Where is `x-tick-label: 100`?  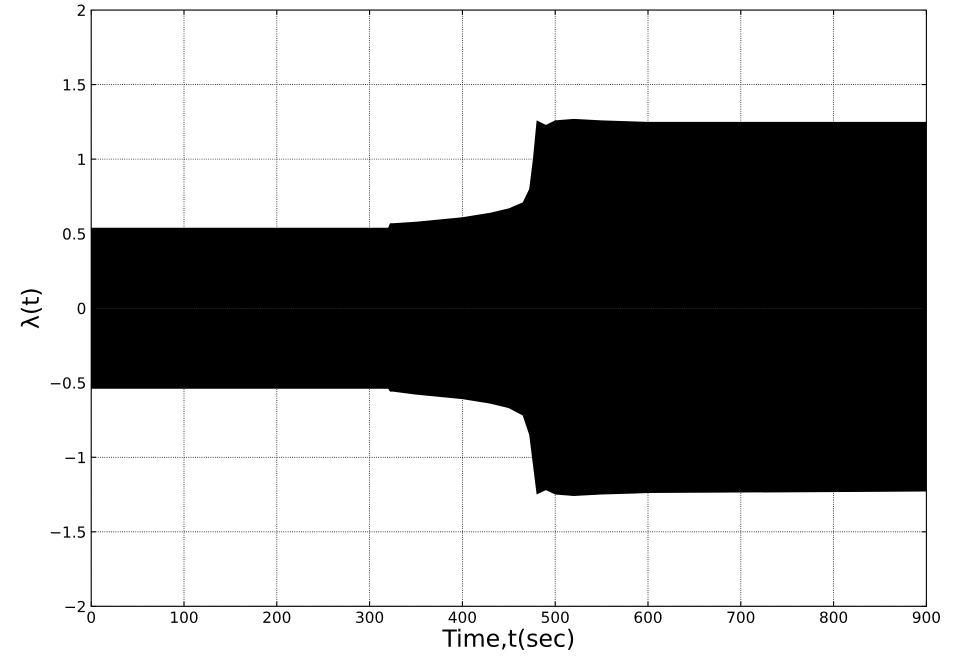 x-tick-label: 100 is located at coordinates (184, 617).